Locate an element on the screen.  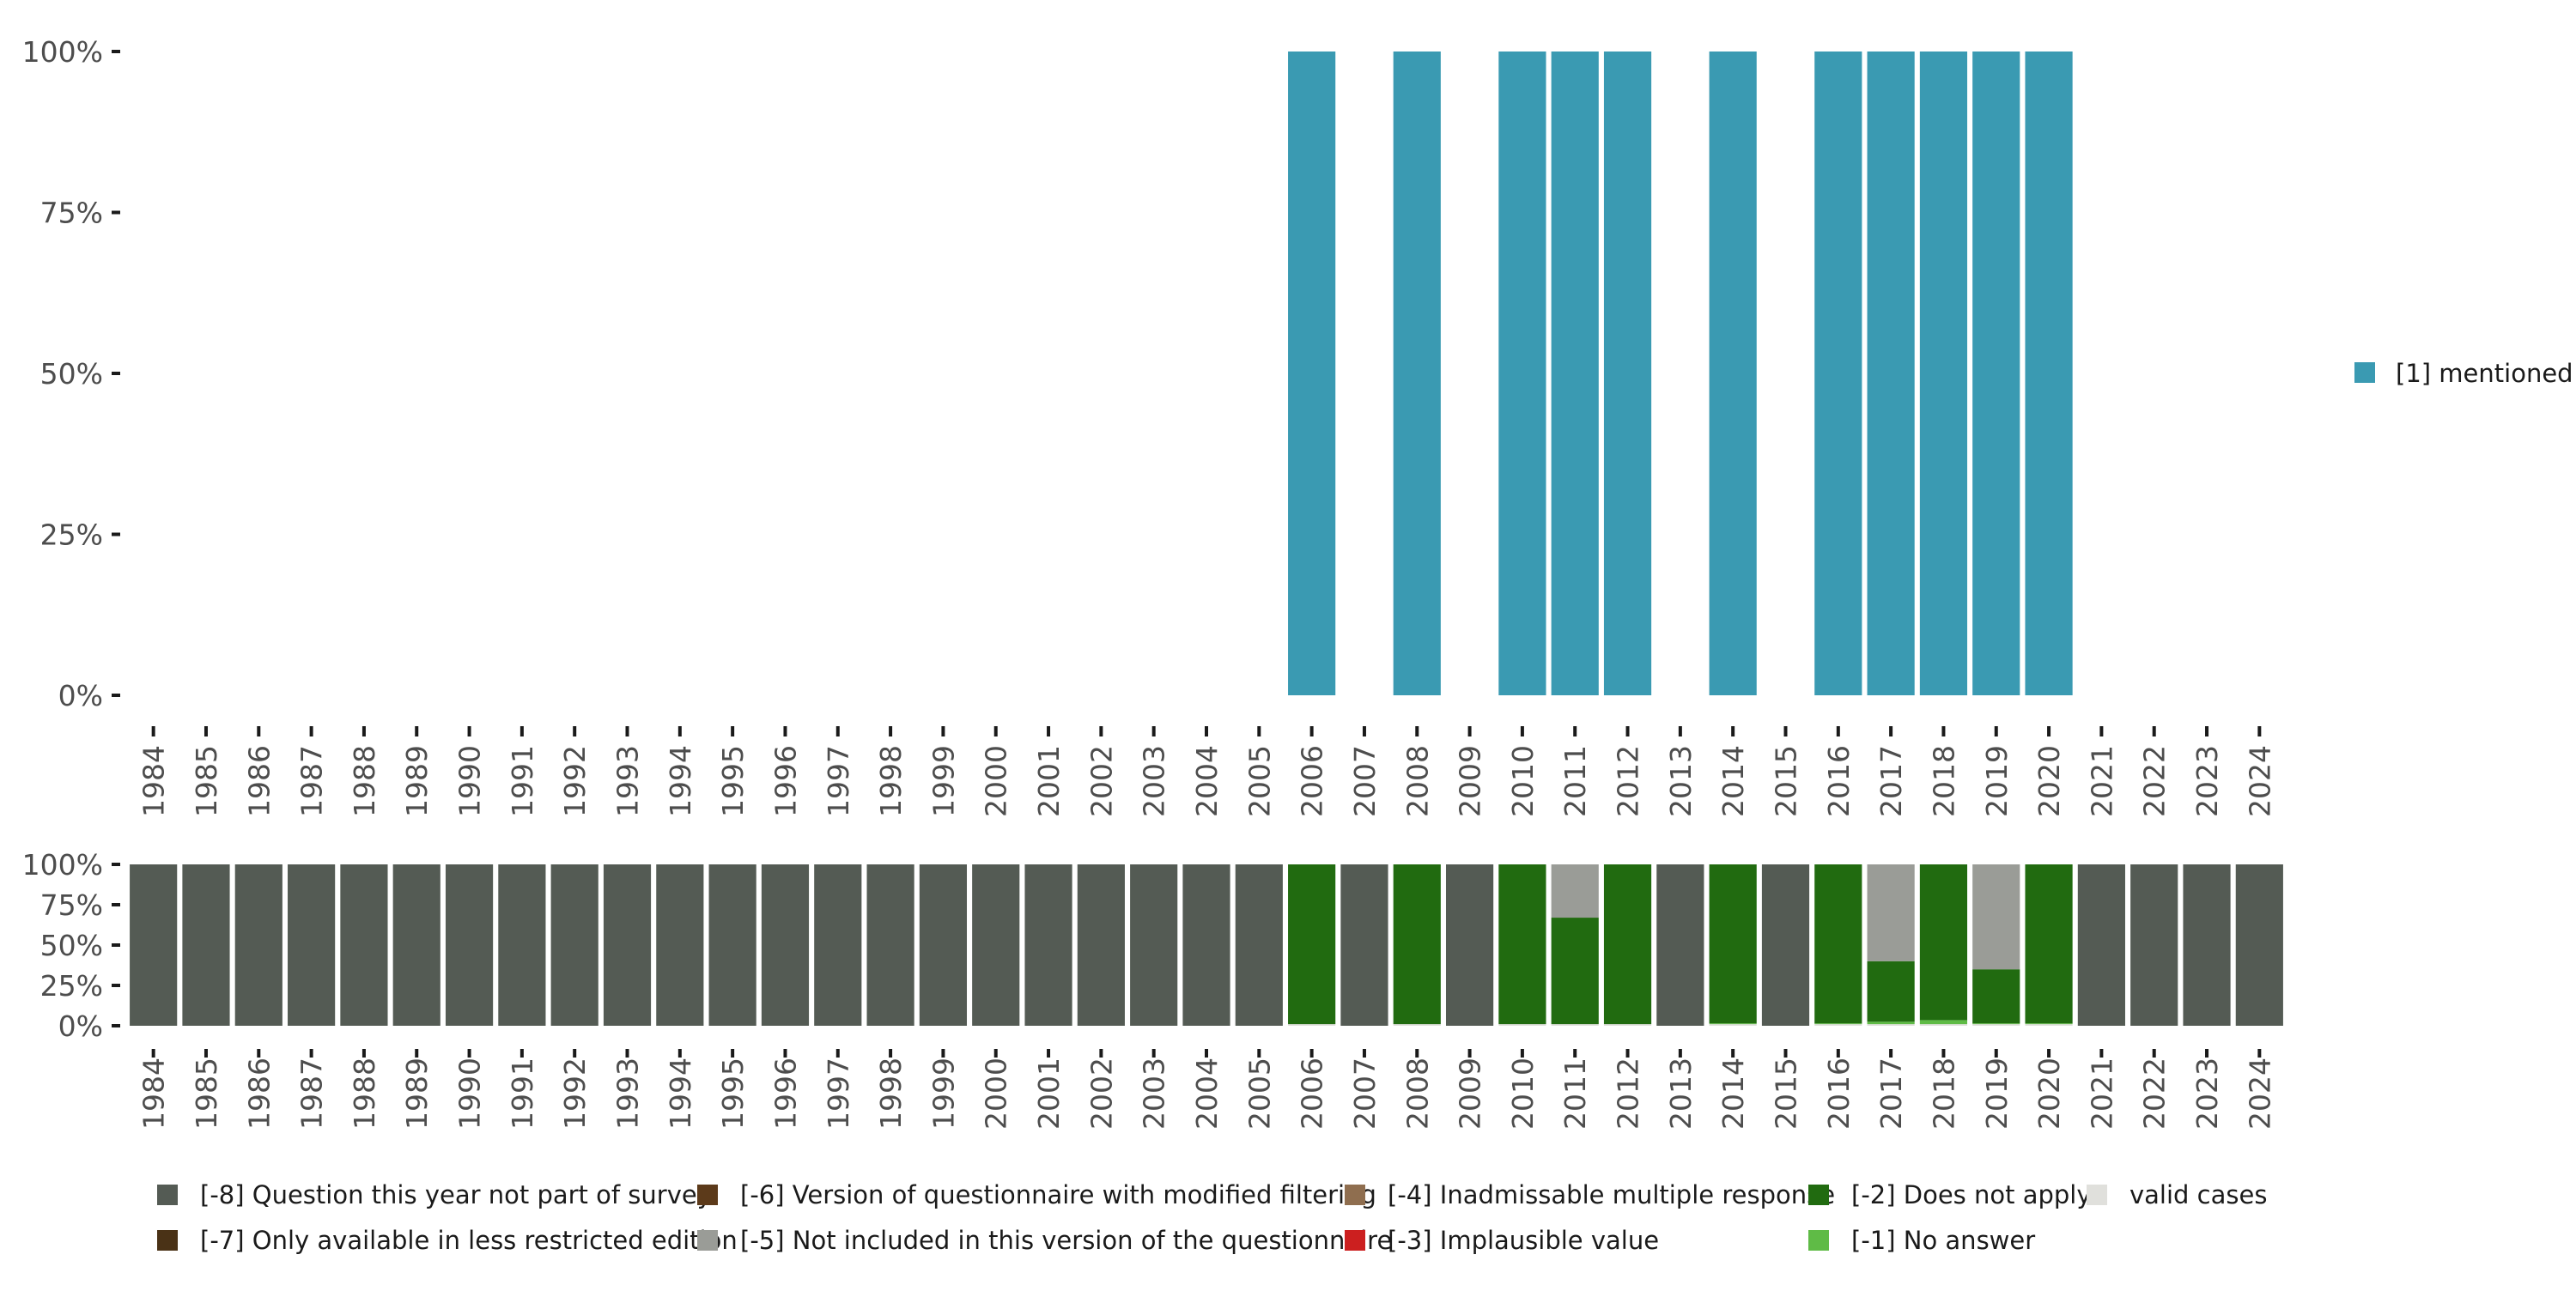
stack-segment-1993 is located at coordinates (627, 945).